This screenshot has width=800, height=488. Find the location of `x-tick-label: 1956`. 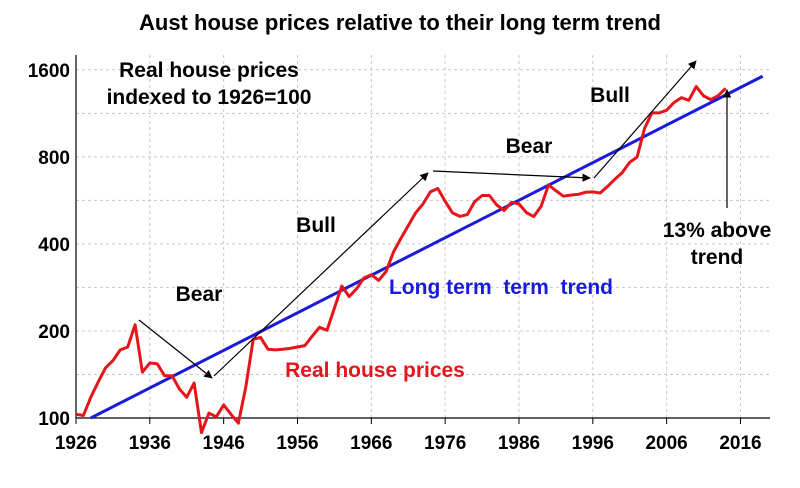

x-tick-label: 1956 is located at coordinates (297, 443).